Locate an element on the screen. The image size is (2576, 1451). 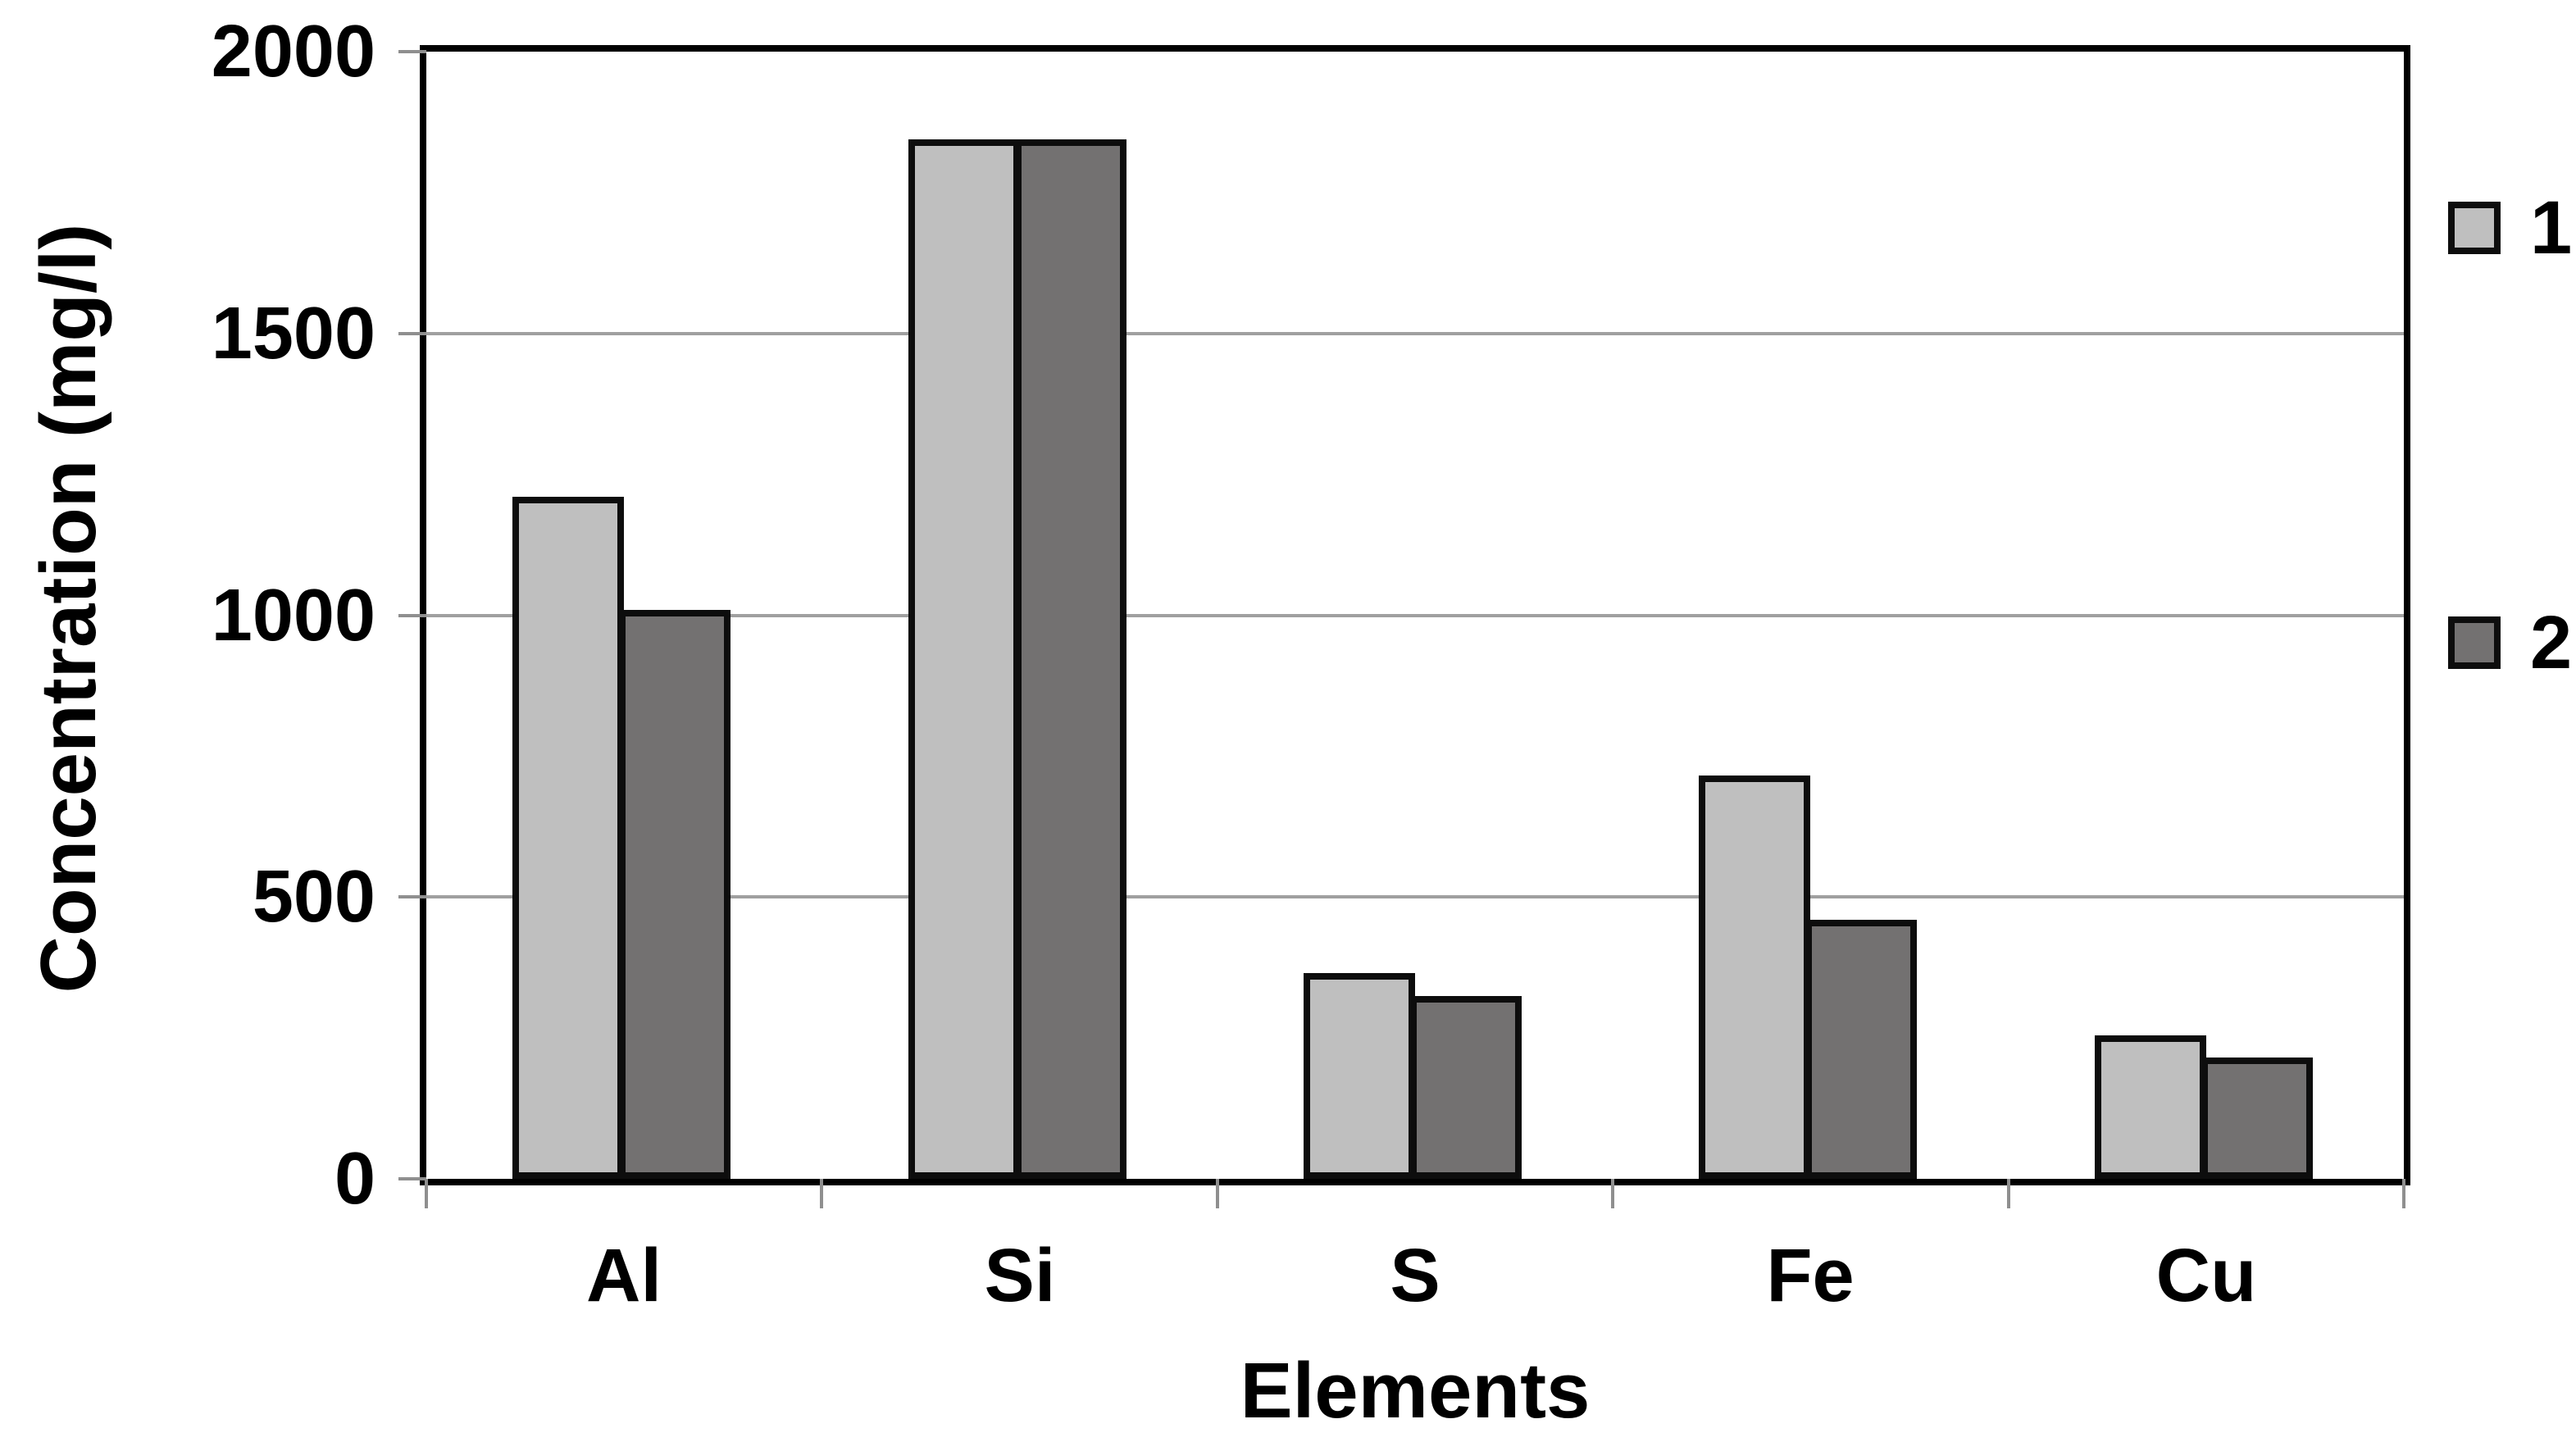
bar-fe-series2 is located at coordinates (1861, 1049).